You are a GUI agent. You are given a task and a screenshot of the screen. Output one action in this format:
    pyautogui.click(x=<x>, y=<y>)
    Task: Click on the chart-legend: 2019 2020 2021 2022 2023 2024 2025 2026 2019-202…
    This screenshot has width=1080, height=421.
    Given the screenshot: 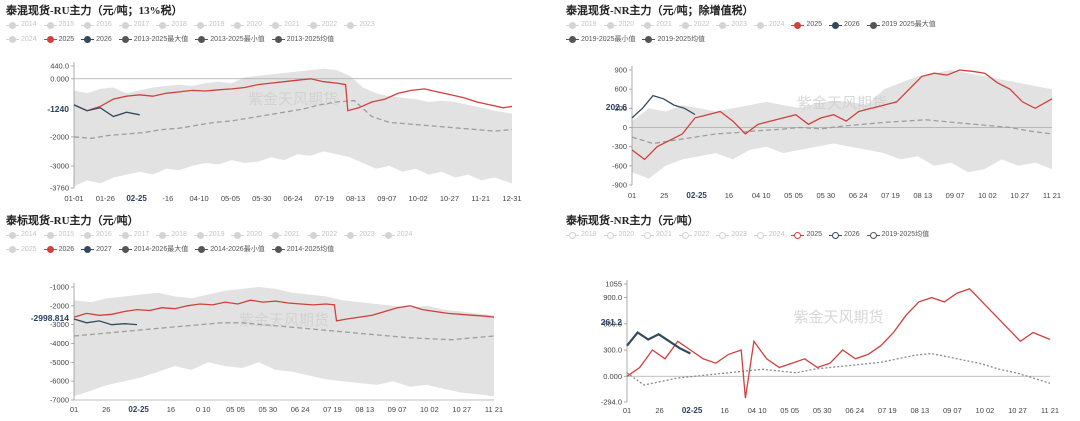 What is the action you would take?
    pyautogui.click(x=751, y=235)
    